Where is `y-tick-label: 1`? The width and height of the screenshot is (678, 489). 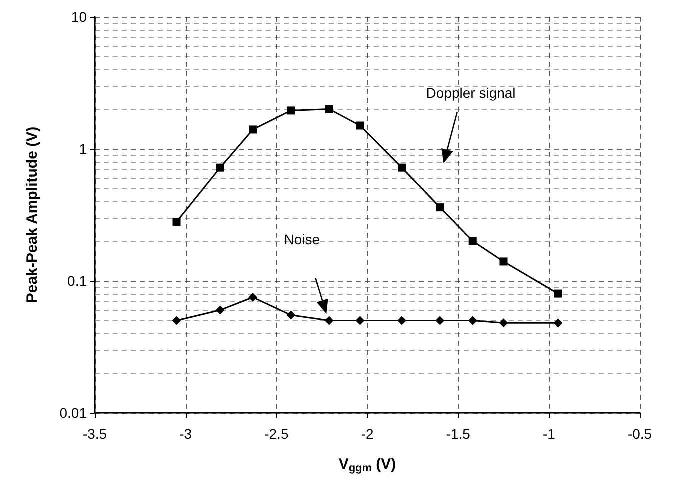
y-tick-label: 1 is located at coordinates (83, 149).